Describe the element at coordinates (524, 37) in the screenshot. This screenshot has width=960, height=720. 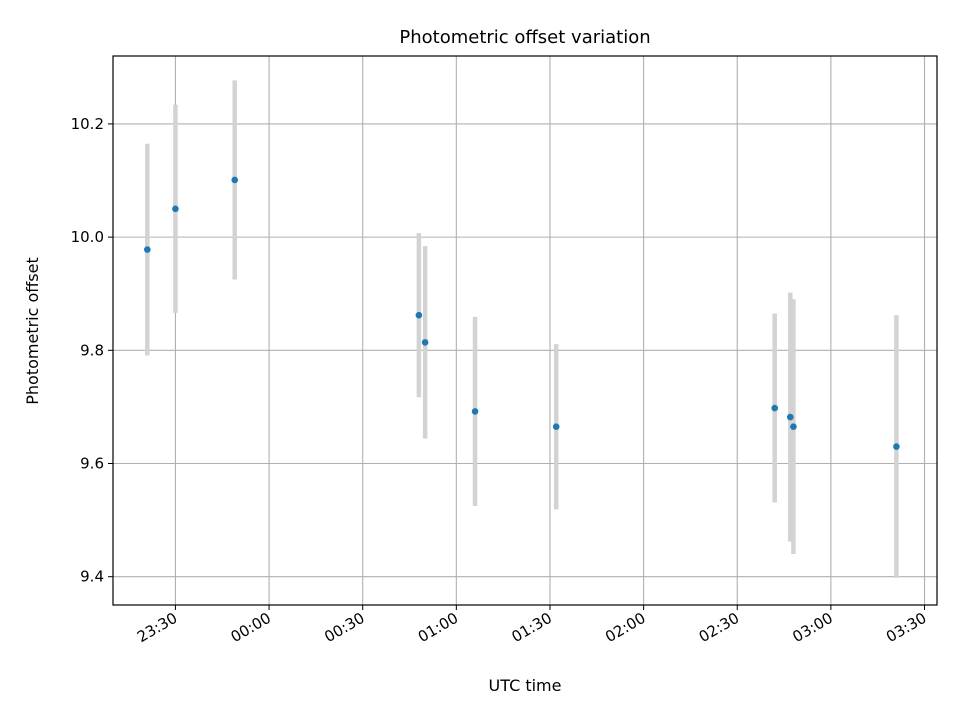
I see `chart-title: Photometric offset variation` at that location.